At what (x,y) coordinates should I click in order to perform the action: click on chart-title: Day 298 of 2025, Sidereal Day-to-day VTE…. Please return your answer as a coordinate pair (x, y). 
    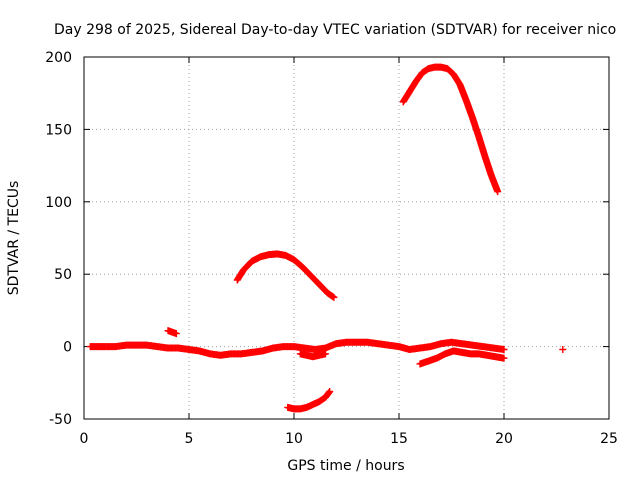
    Looking at the image, I should click on (335, 30).